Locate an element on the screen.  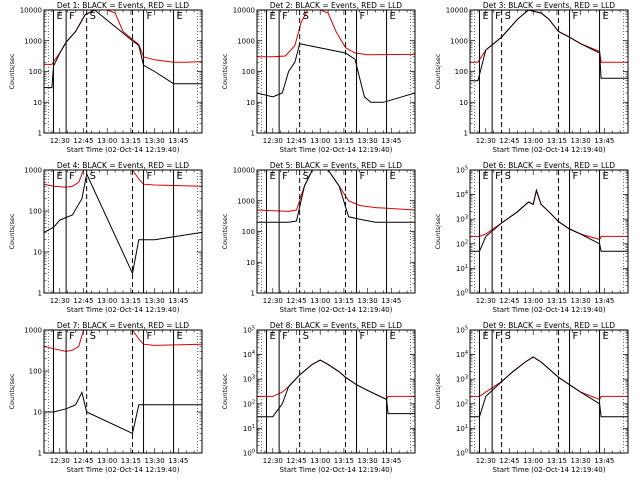
chart-title: Det 7: BLACK = Events, RED = LLD is located at coordinates (123, 325).